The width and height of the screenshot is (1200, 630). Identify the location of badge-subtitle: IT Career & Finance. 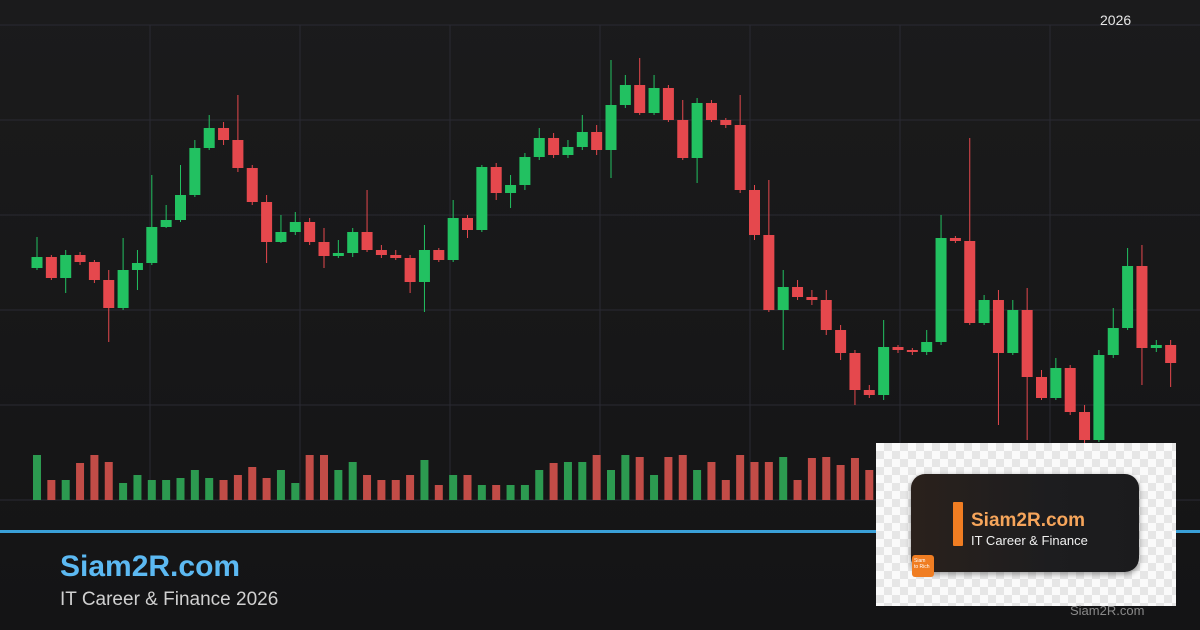
(1029, 540).